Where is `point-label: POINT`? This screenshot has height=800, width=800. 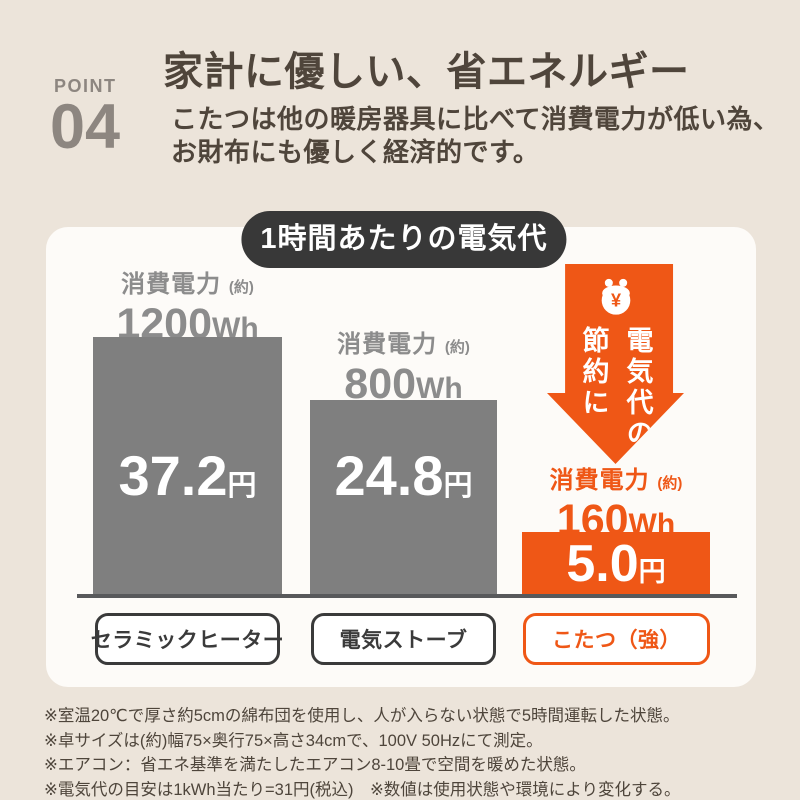
point-label: POINT is located at coordinates (85, 86).